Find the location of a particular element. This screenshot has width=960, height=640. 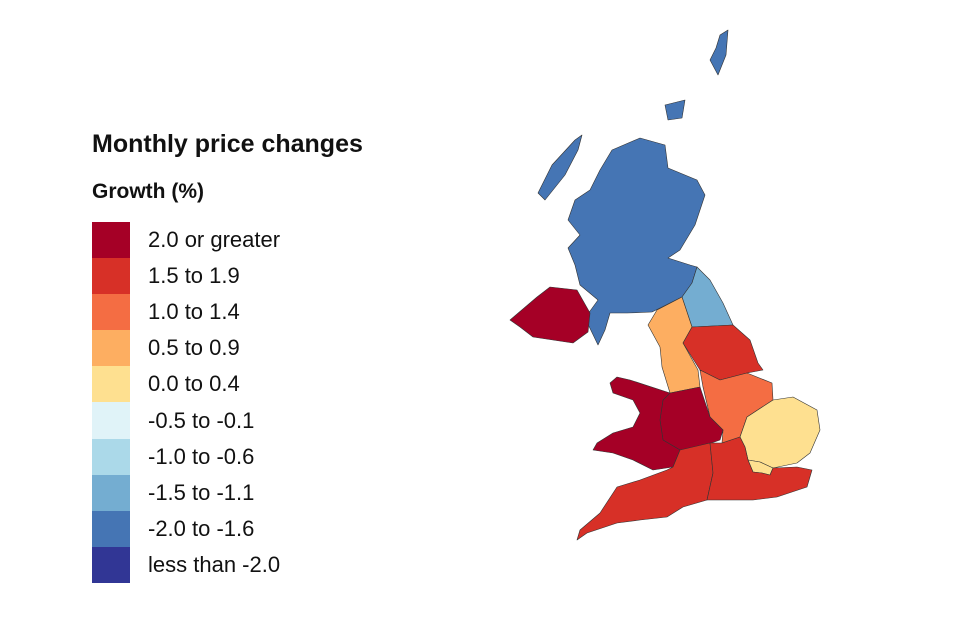

legend-label: 0.5 to 0.9 is located at coordinates (194, 348).